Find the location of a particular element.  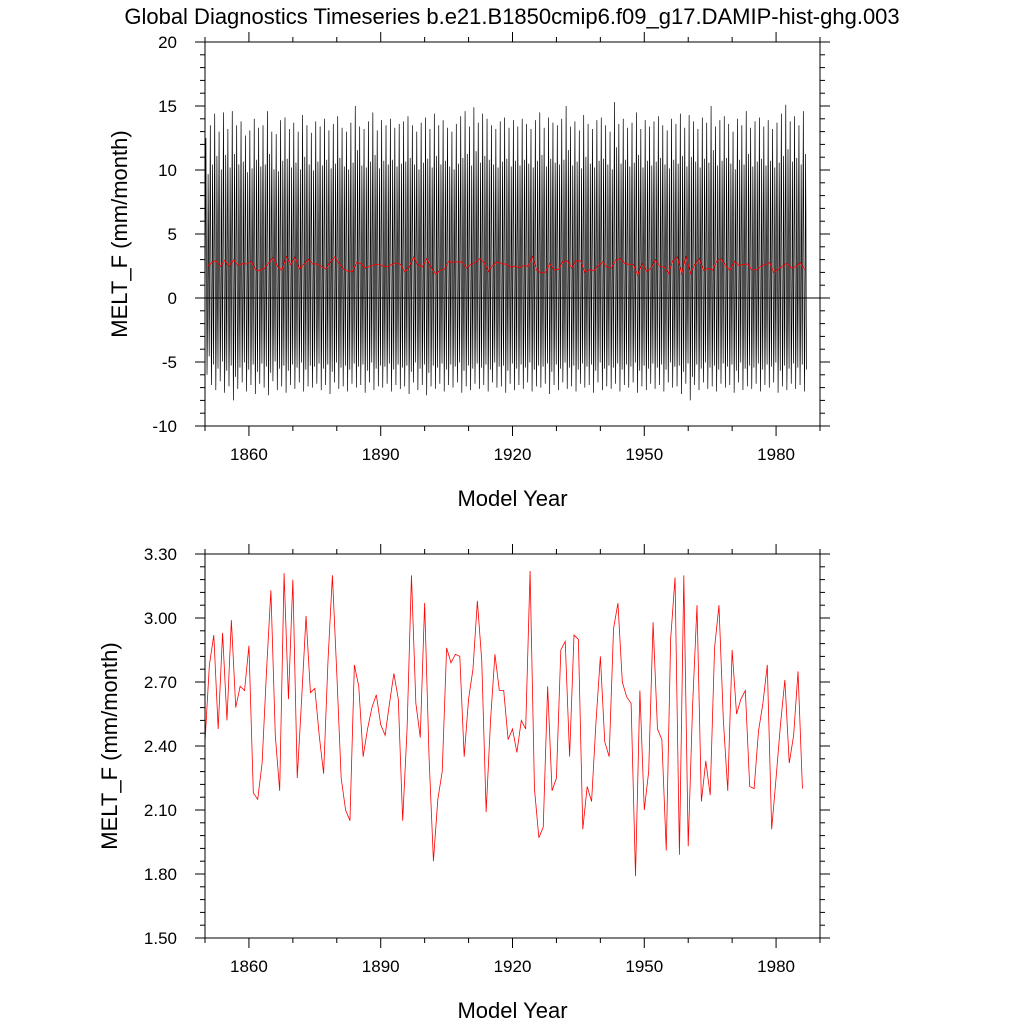

bottom-x-tick-label: 1890 is located at coordinates (381, 966).